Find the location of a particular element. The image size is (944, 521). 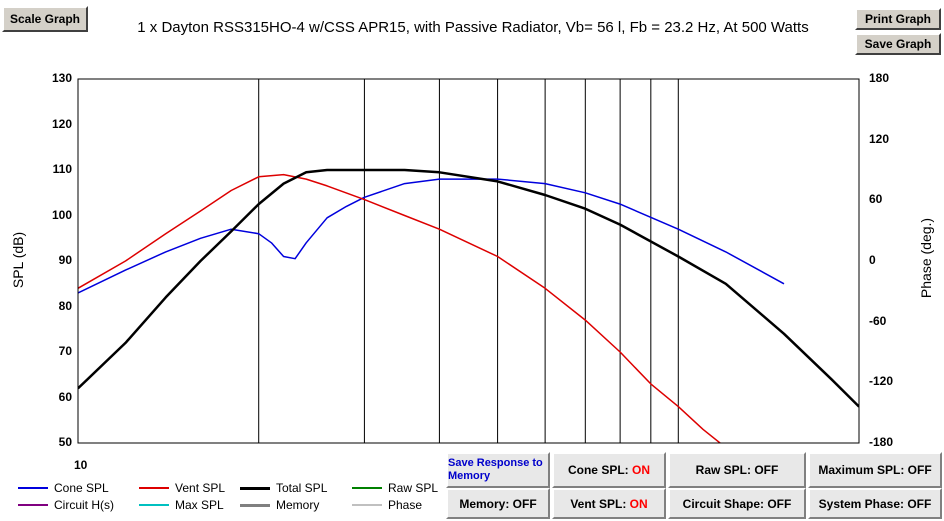

legend-item: Cone SPL is located at coordinates (63, 488).